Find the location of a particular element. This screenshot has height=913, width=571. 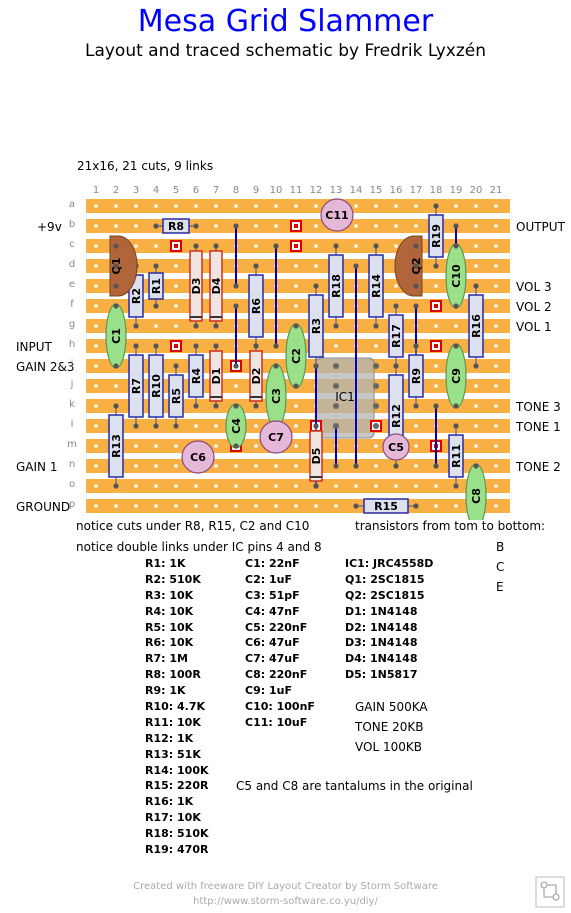

bom-resistor-item: R7: 1M is located at coordinates (166, 659).